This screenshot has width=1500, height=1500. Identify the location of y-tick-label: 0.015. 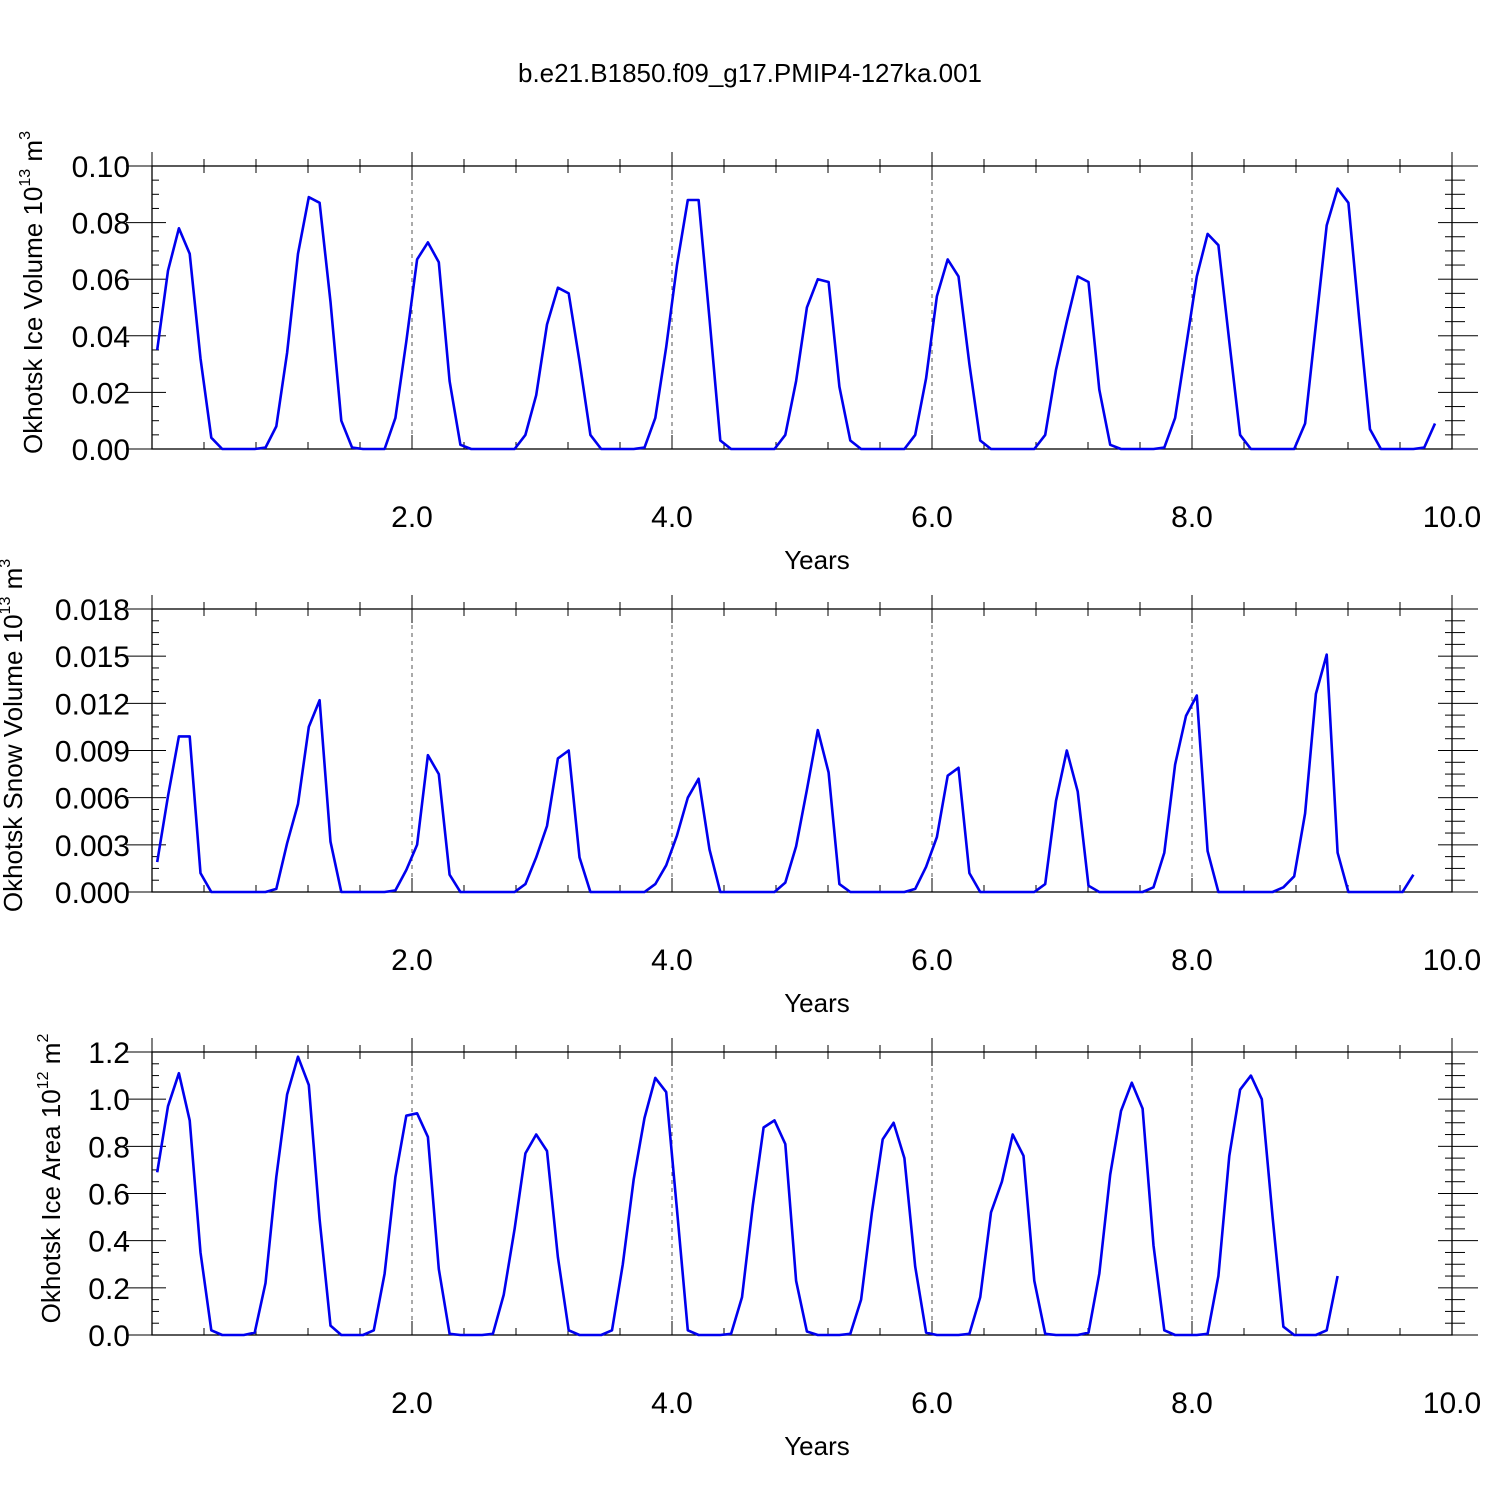
(92, 657).